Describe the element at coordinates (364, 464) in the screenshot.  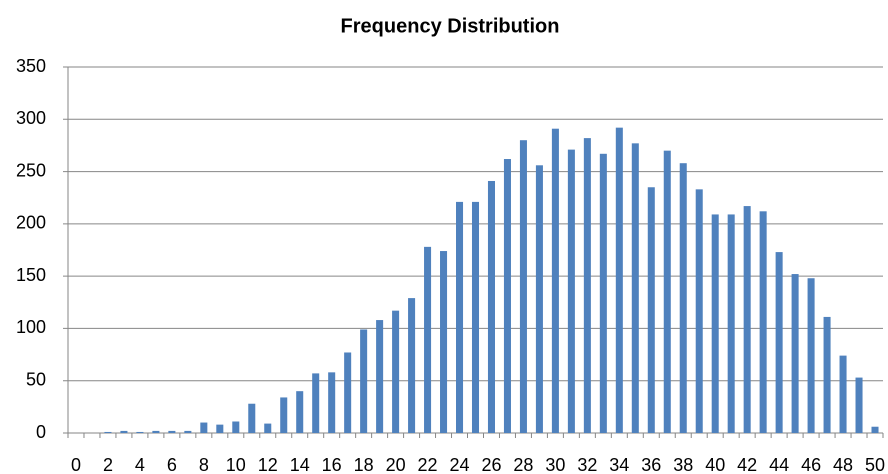
I see `x-tick-label: 18` at that location.